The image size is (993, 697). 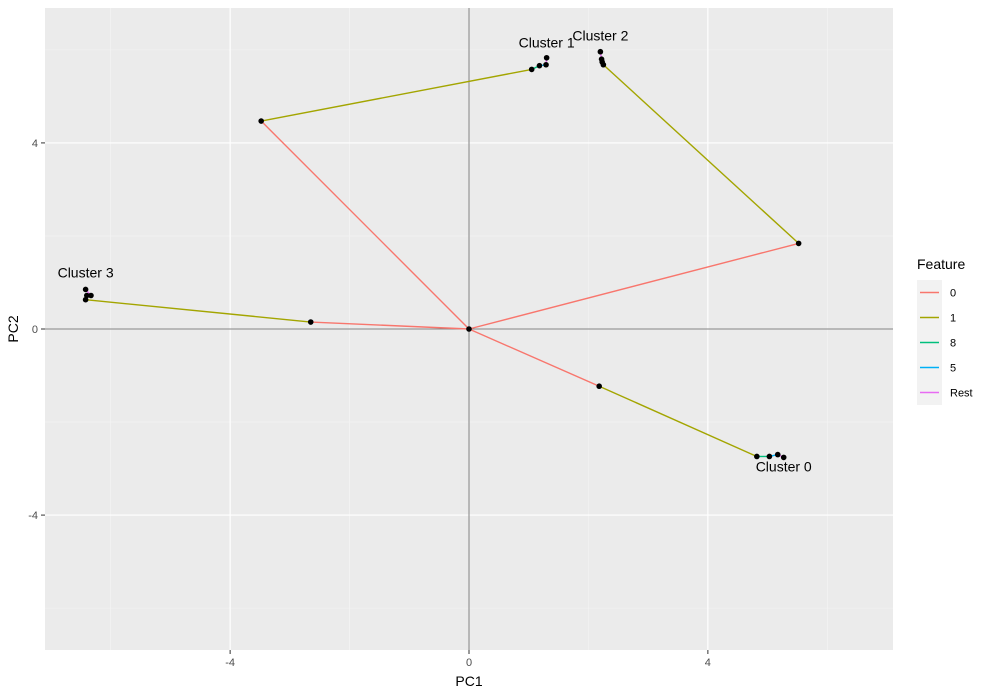 I want to click on y-tick-label: 0, so click(x=35, y=330).